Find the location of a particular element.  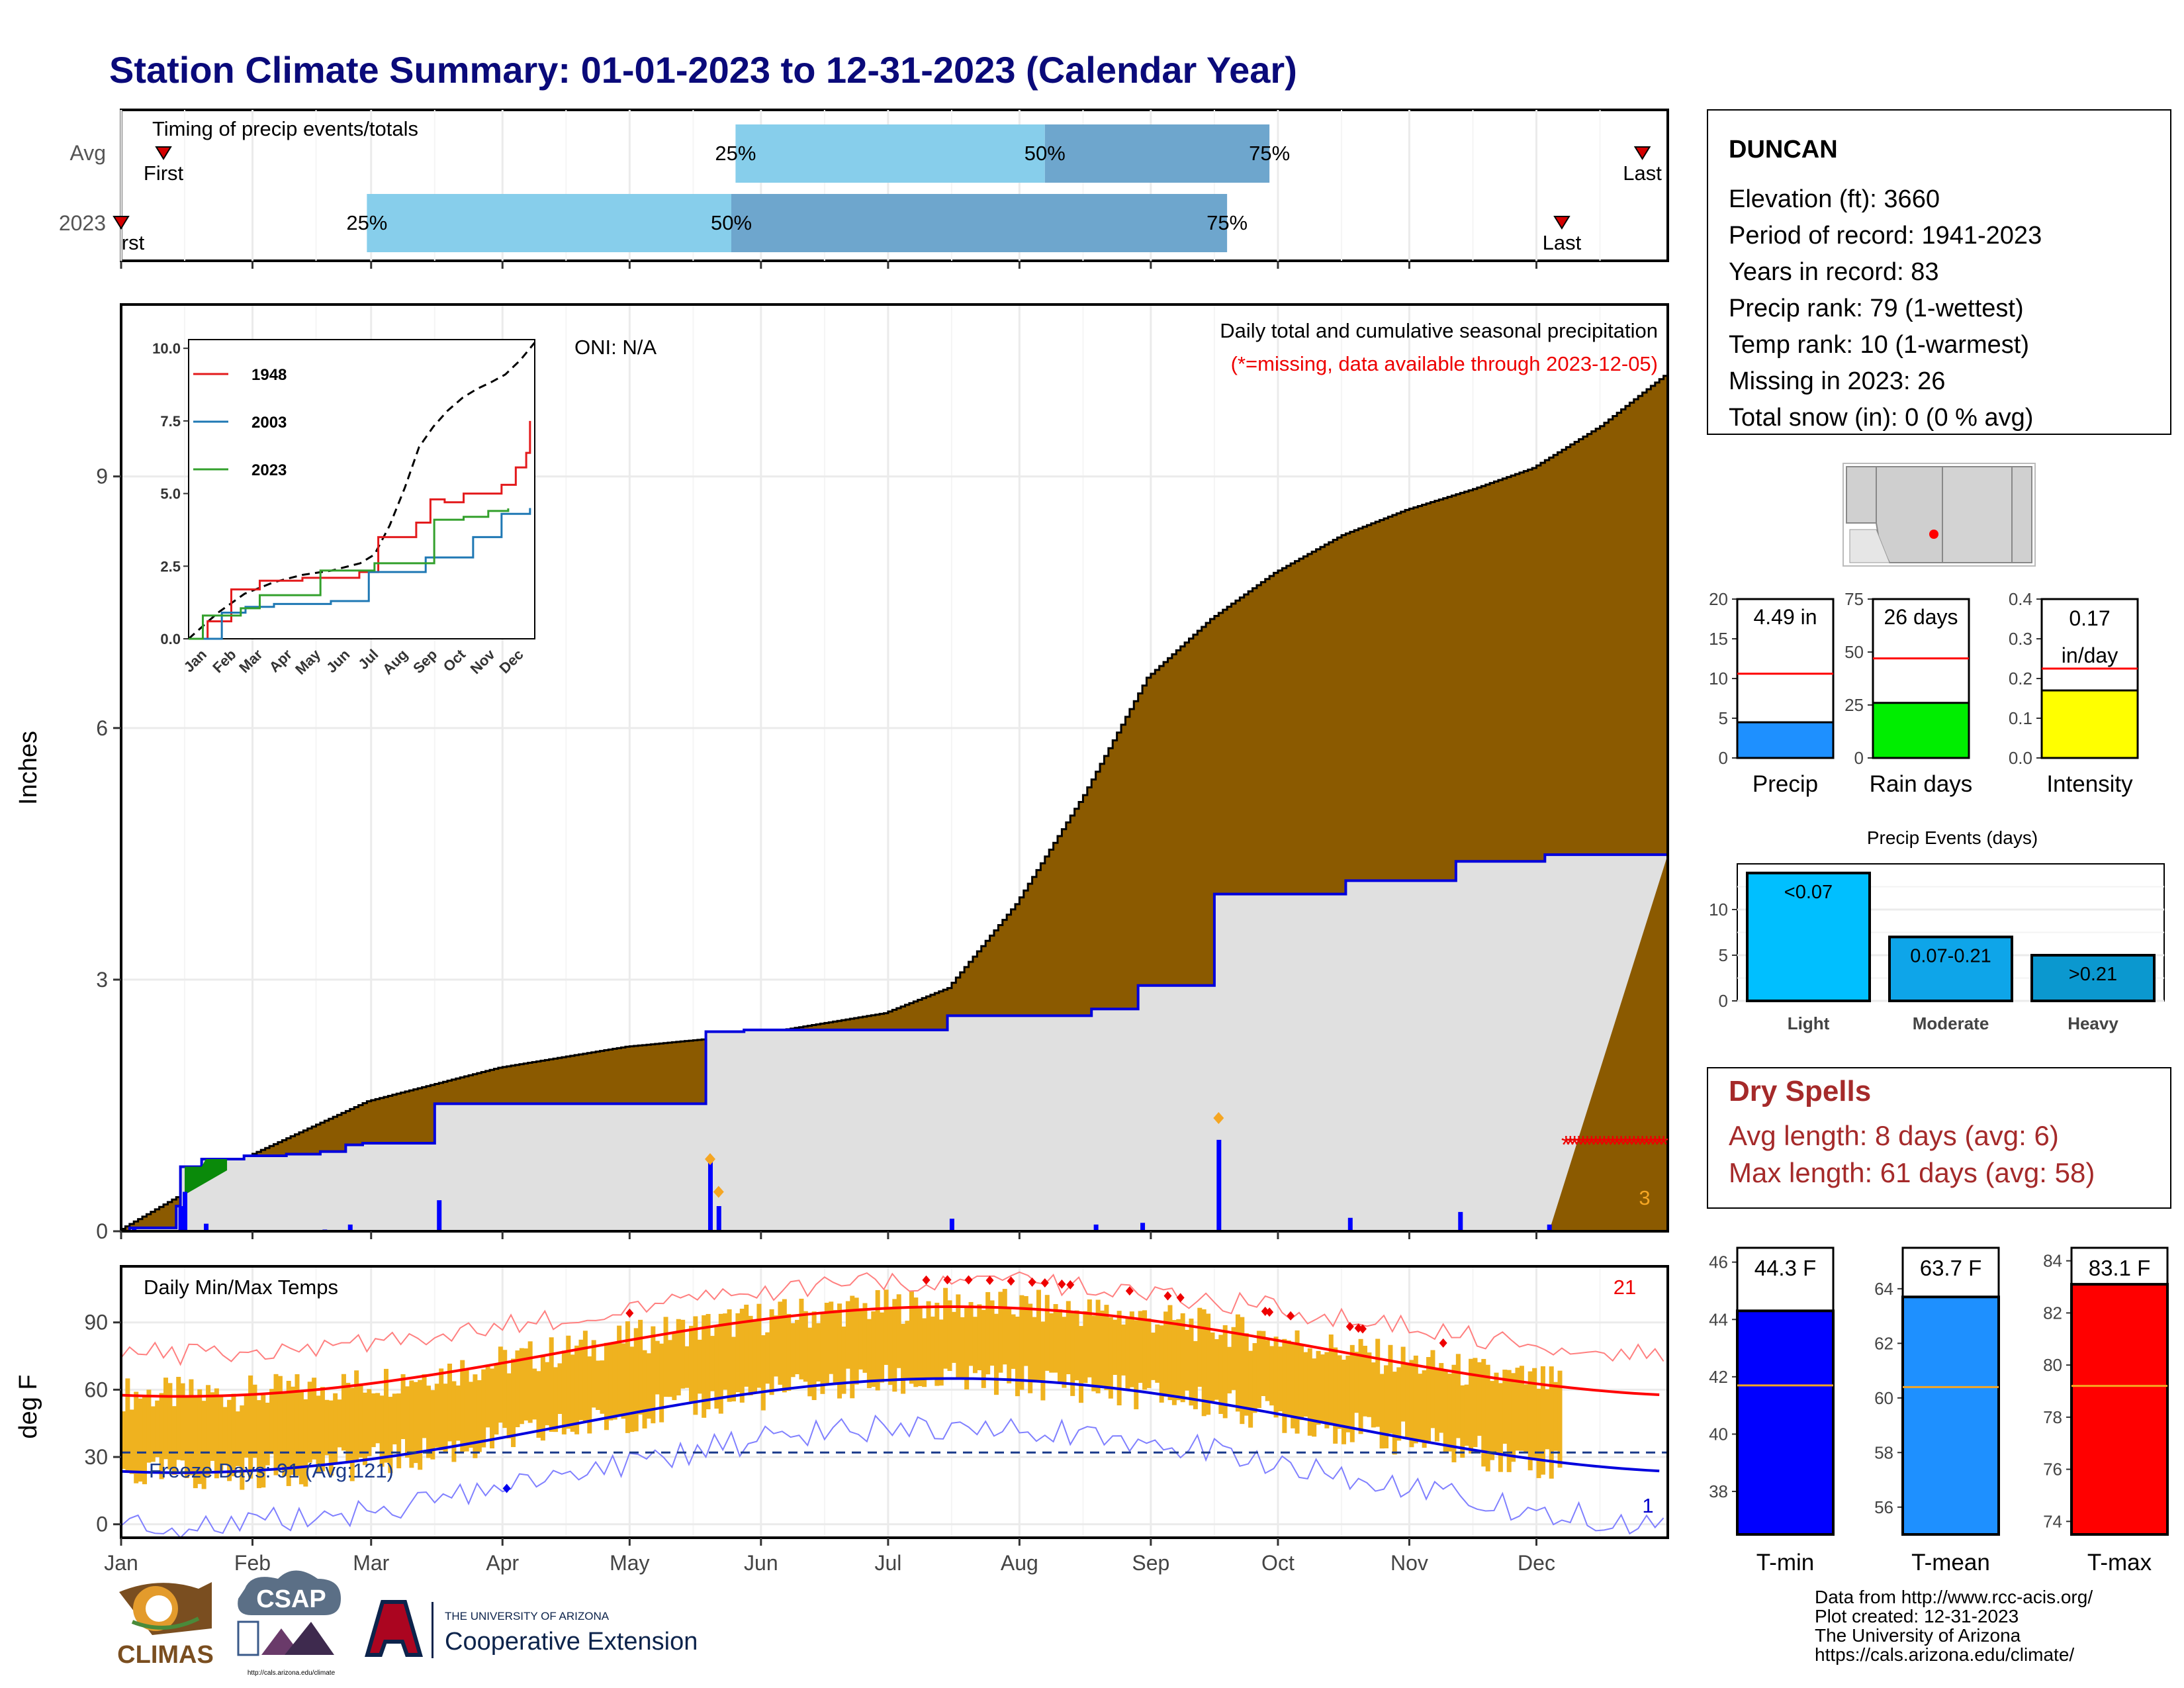

temp-bar-label: T-mean is located at coordinates (1951, 1562).